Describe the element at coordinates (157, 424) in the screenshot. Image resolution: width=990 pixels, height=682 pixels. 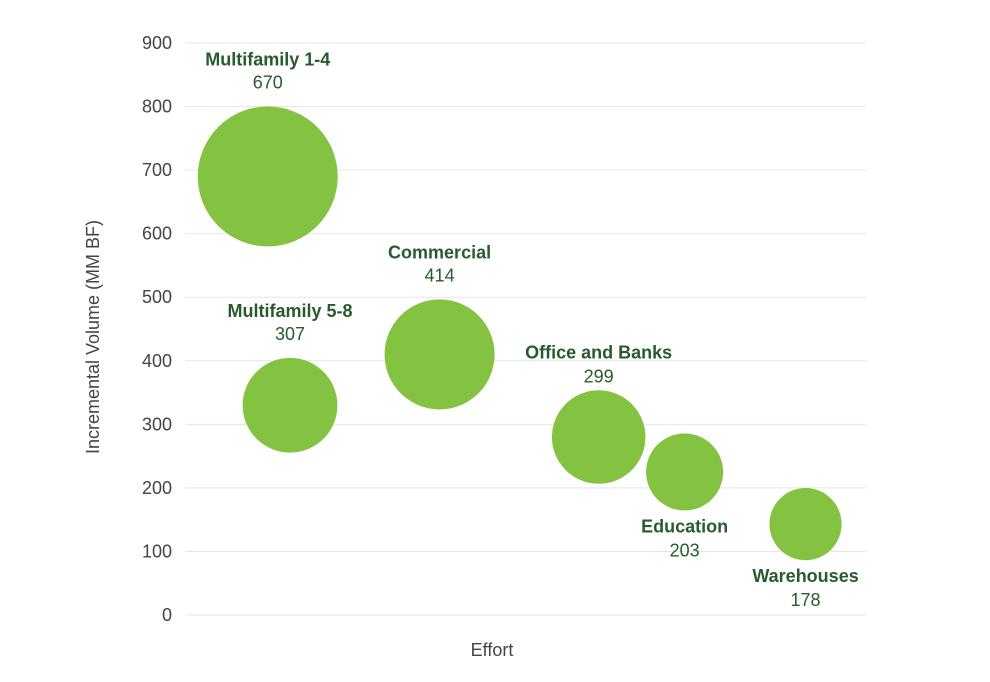
I see `y-tick-label: 300` at that location.